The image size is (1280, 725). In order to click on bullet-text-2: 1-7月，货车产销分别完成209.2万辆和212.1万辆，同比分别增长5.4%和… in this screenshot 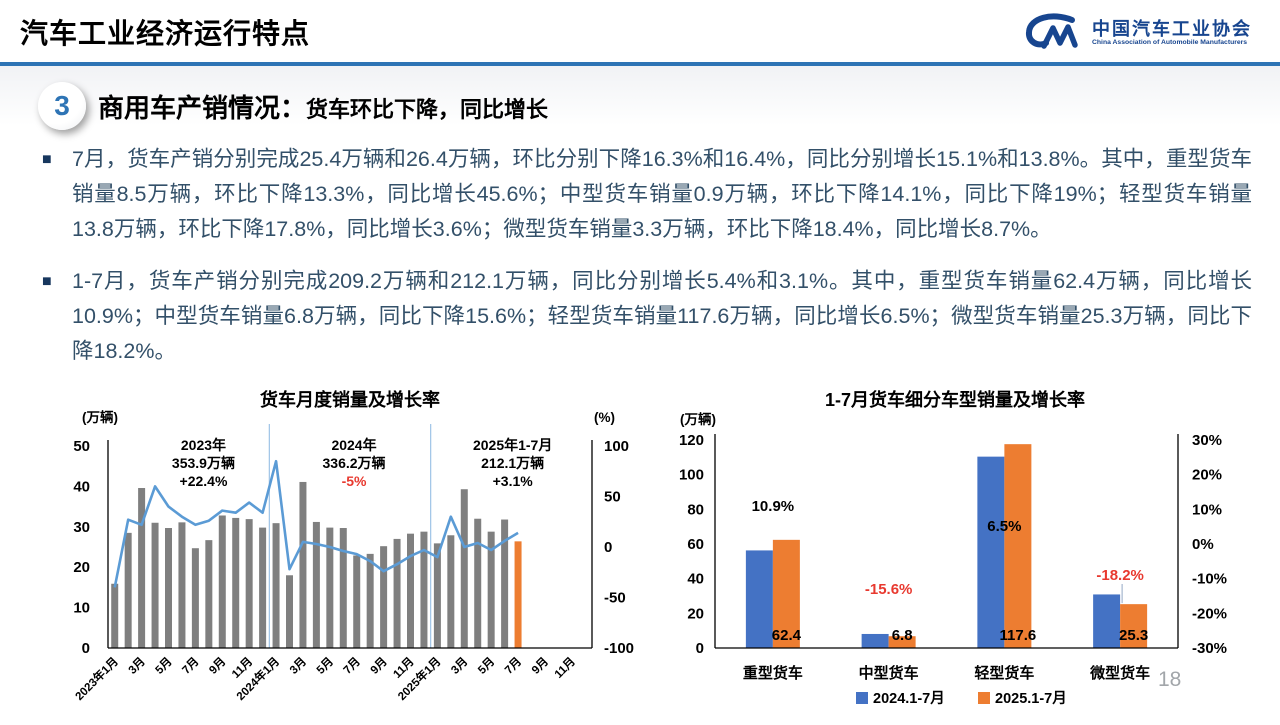, I will do `click(662, 316)`.